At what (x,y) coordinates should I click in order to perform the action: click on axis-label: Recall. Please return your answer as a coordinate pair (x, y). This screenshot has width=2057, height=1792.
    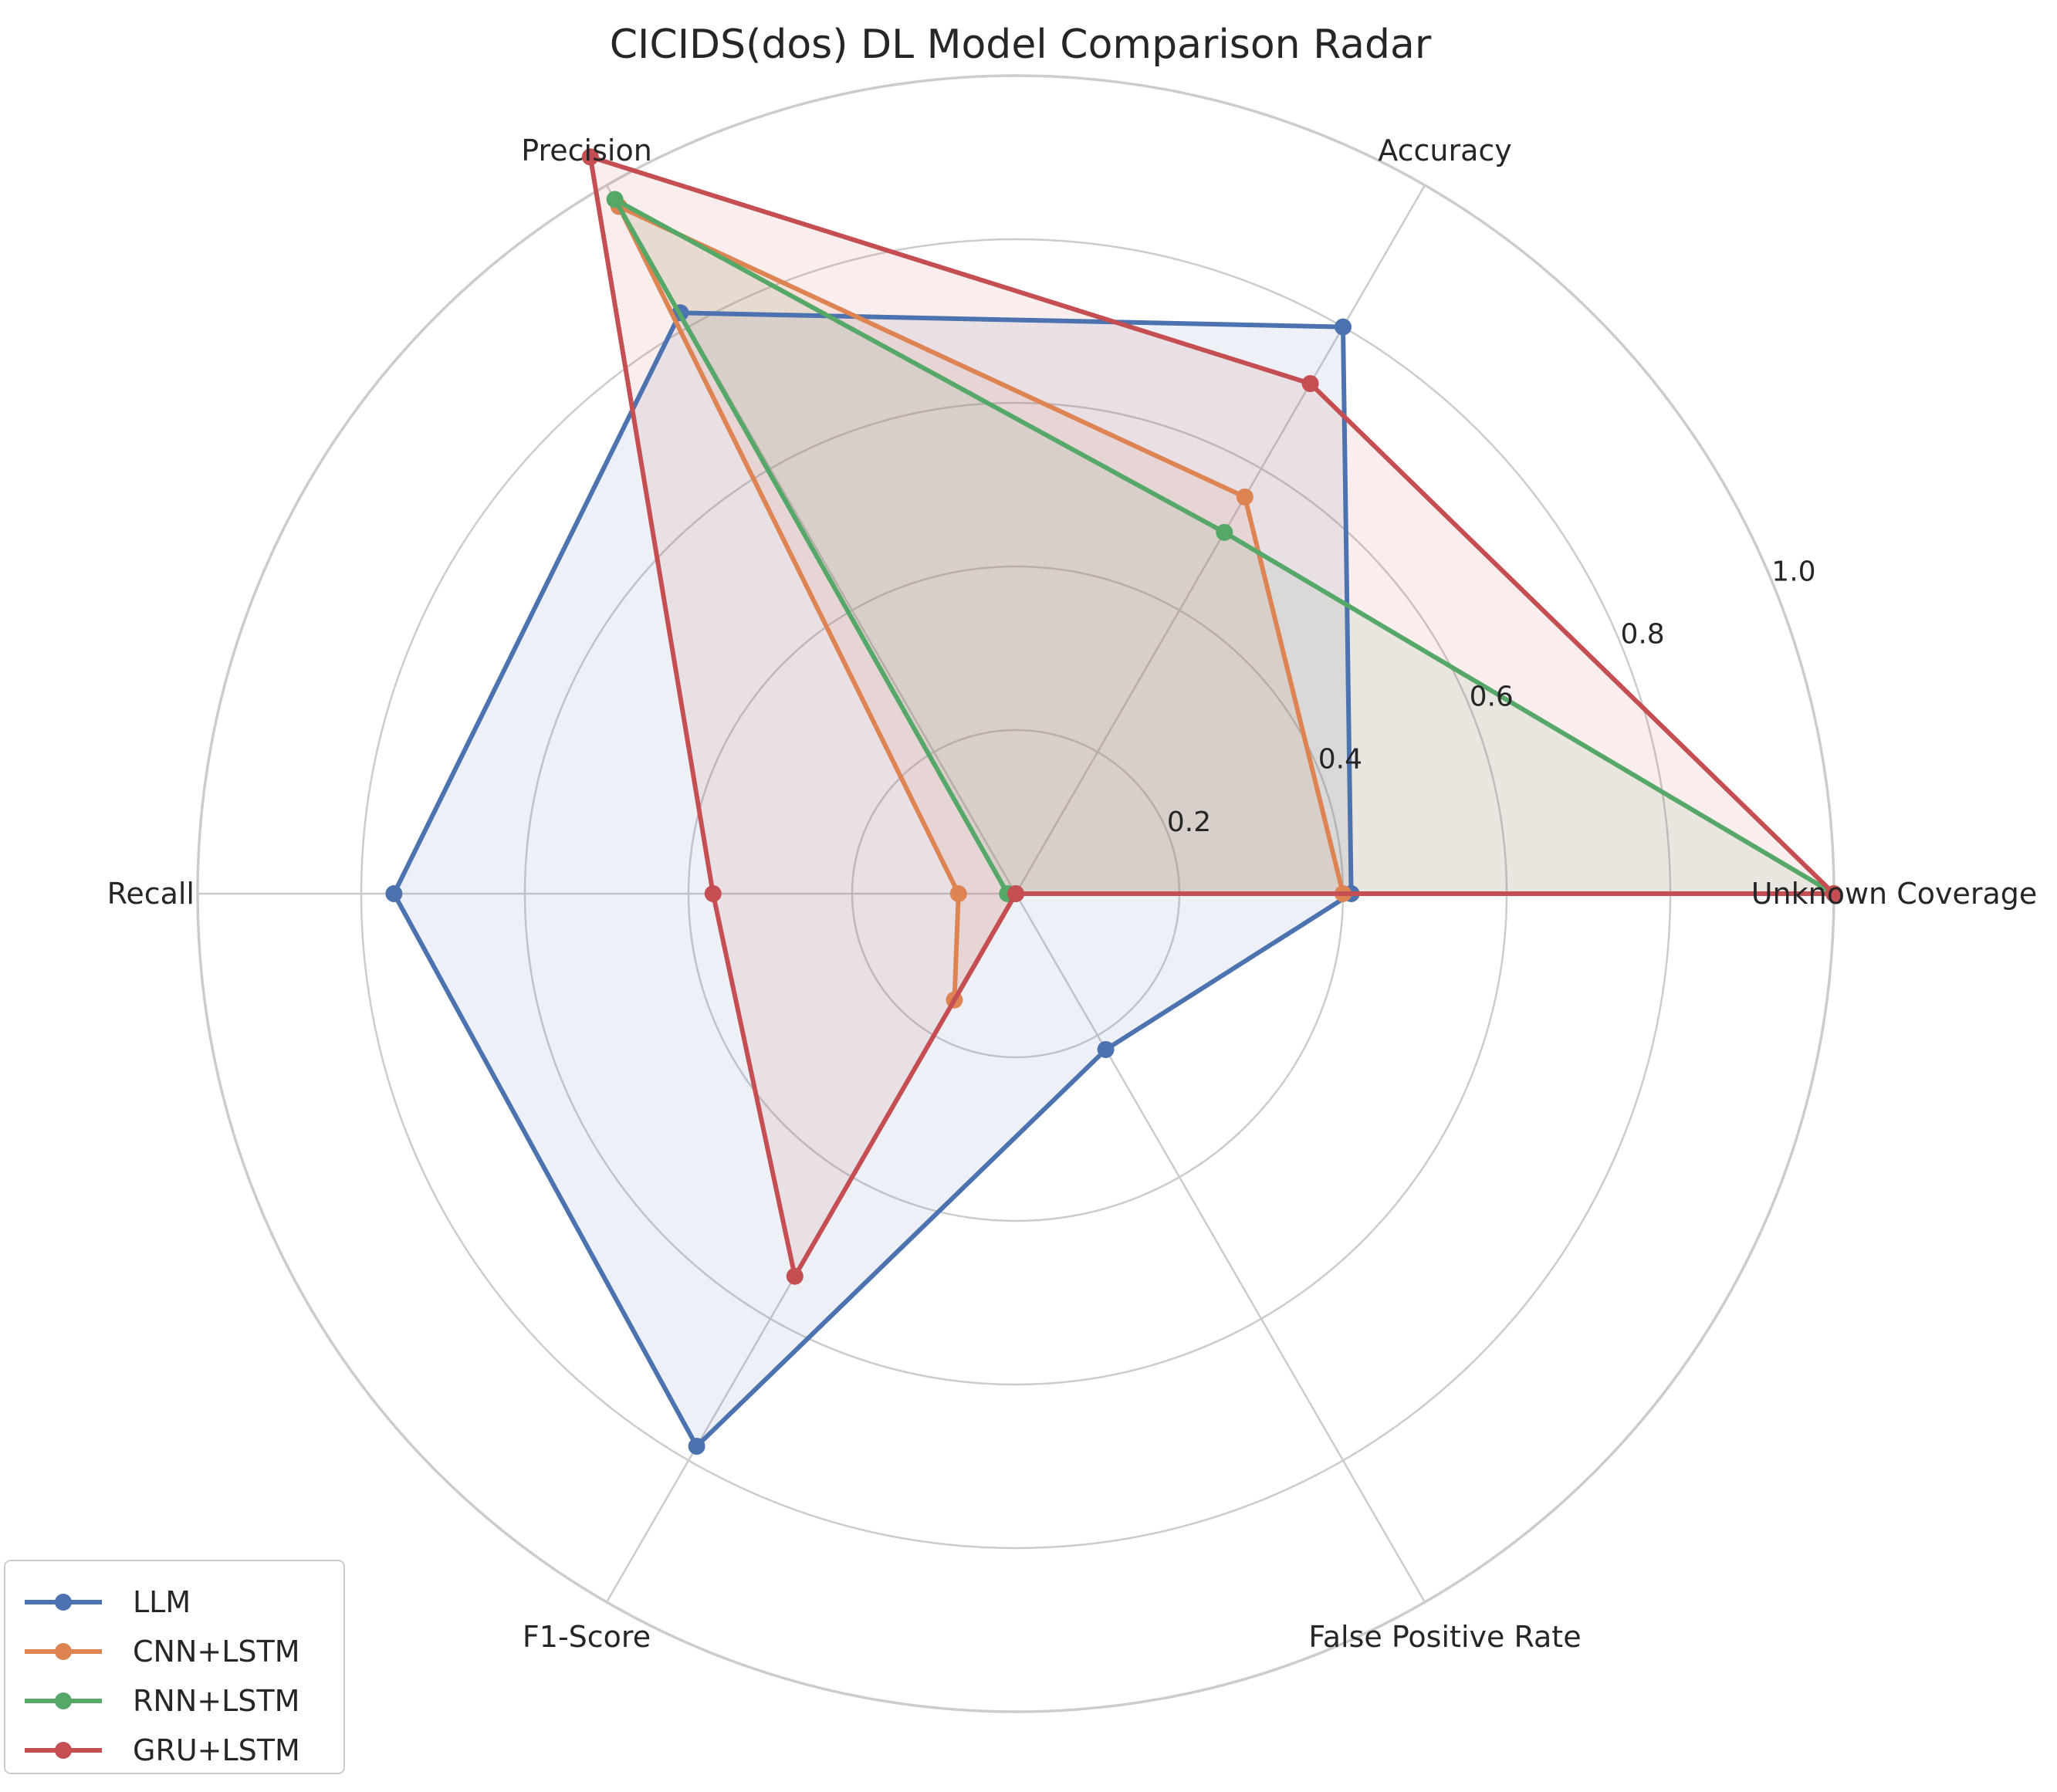
    Looking at the image, I should click on (151, 894).